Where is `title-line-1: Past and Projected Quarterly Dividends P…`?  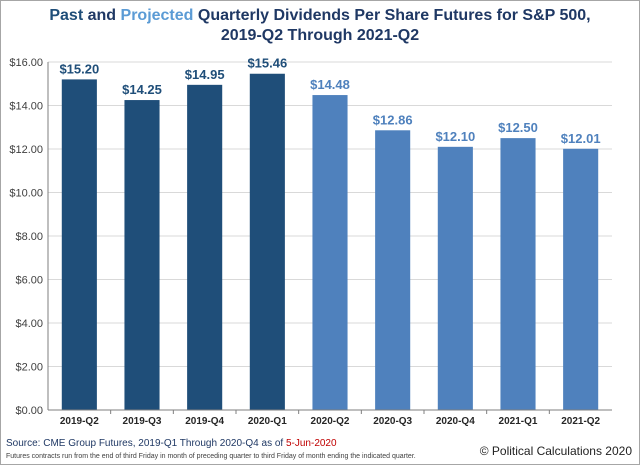 title-line-1: Past and Projected Quarterly Dividends P… is located at coordinates (320, 16).